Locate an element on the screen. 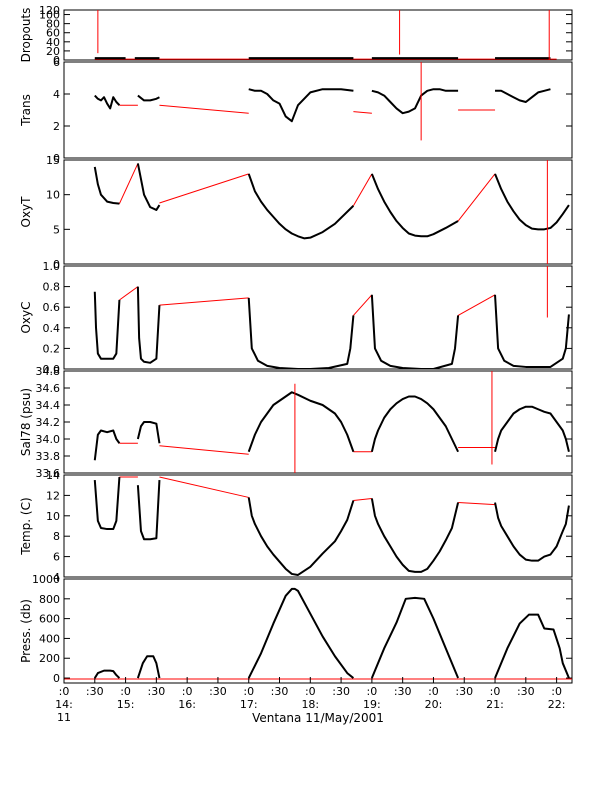  x-tick-hour: 19: is located at coordinates (372, 704).